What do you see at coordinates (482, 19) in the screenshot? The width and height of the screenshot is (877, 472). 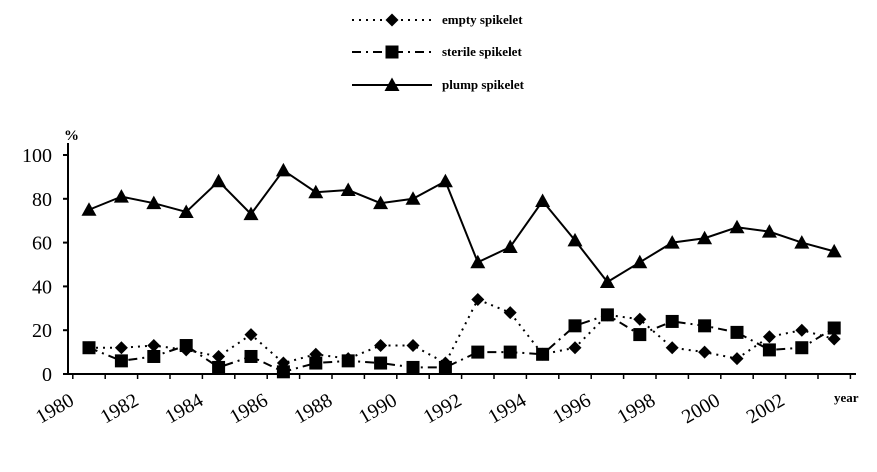 I see `legend-label-empty: empty spikelet` at bounding box center [482, 19].